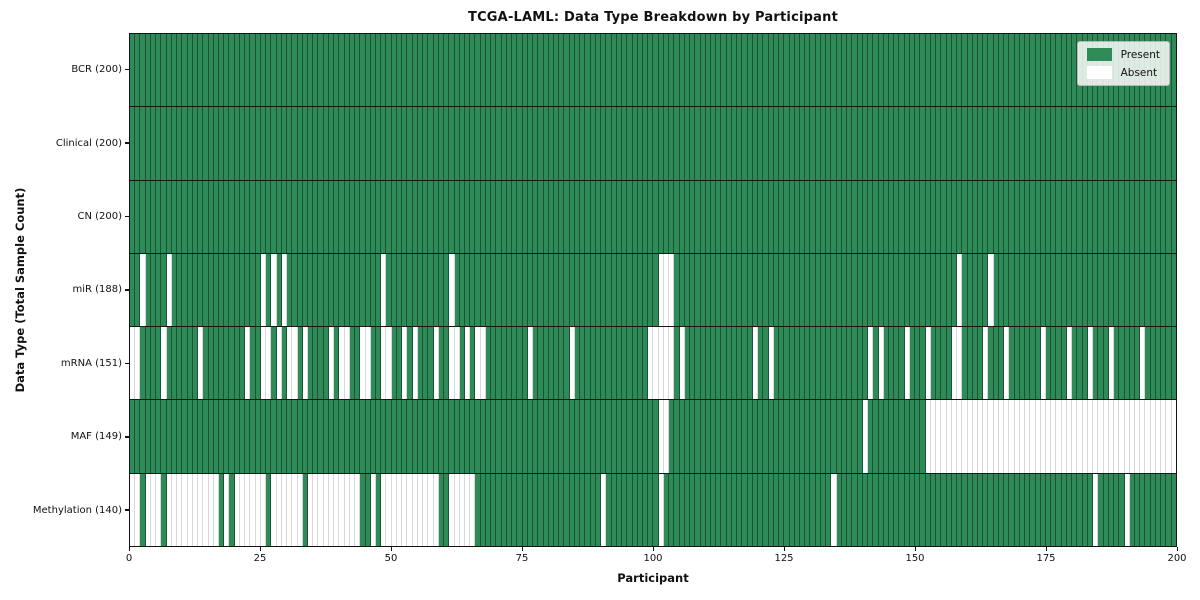  What do you see at coordinates (1046, 549) in the screenshot?
I see `x-tick-mark` at bounding box center [1046, 549].